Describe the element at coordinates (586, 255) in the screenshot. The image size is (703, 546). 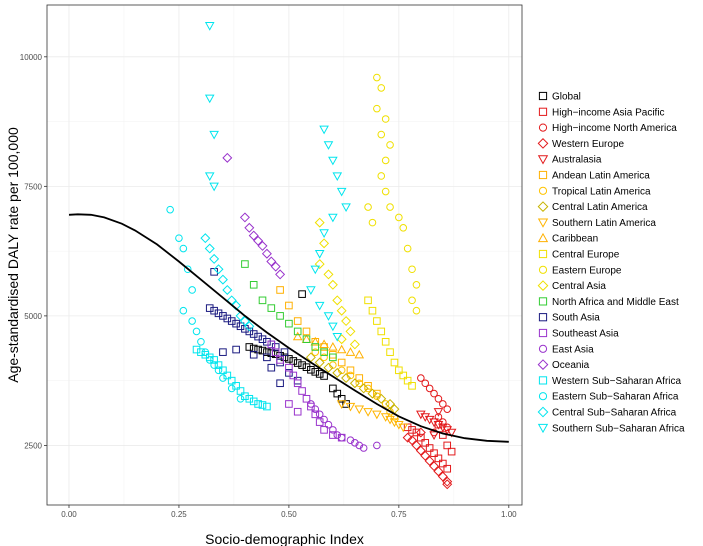
I see `legend-label: Central Europe` at that location.